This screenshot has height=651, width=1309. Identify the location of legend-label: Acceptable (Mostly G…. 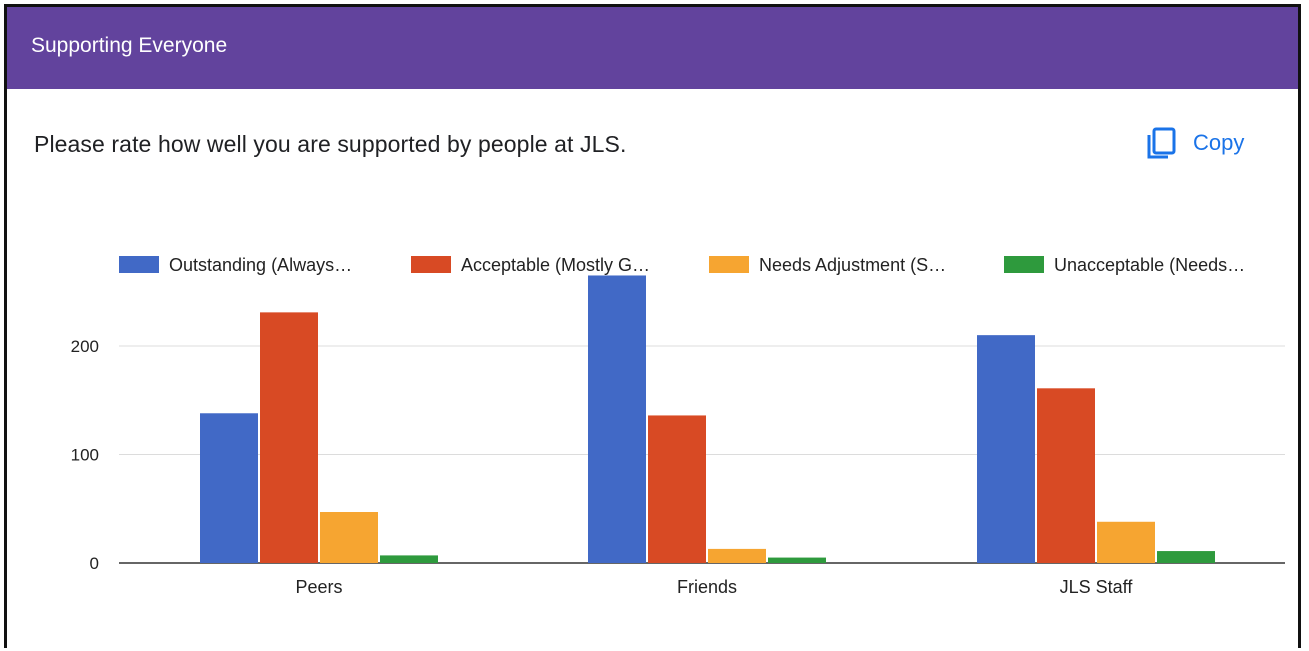
(555, 265).